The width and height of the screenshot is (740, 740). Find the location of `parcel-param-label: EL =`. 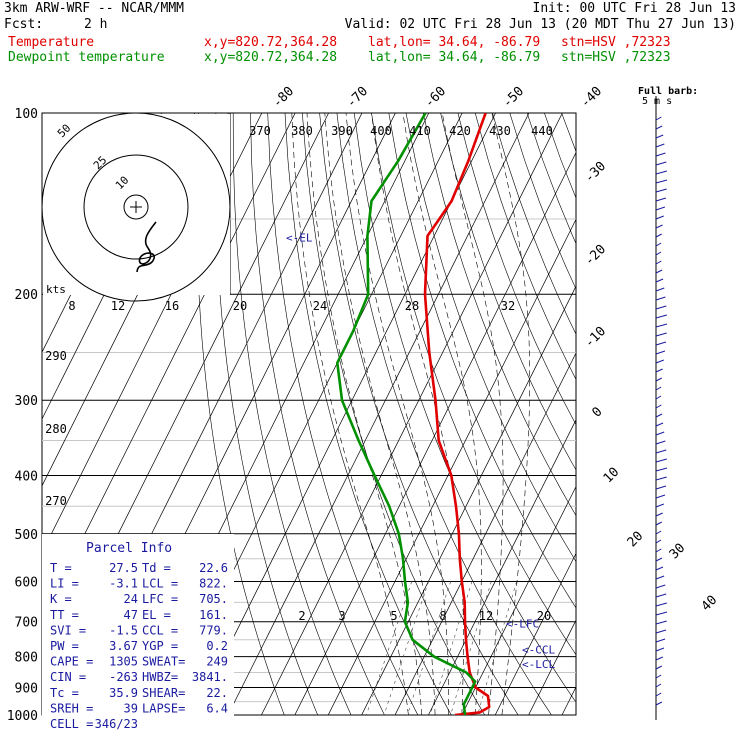

parcel-param-label: EL = is located at coordinates (156, 615).